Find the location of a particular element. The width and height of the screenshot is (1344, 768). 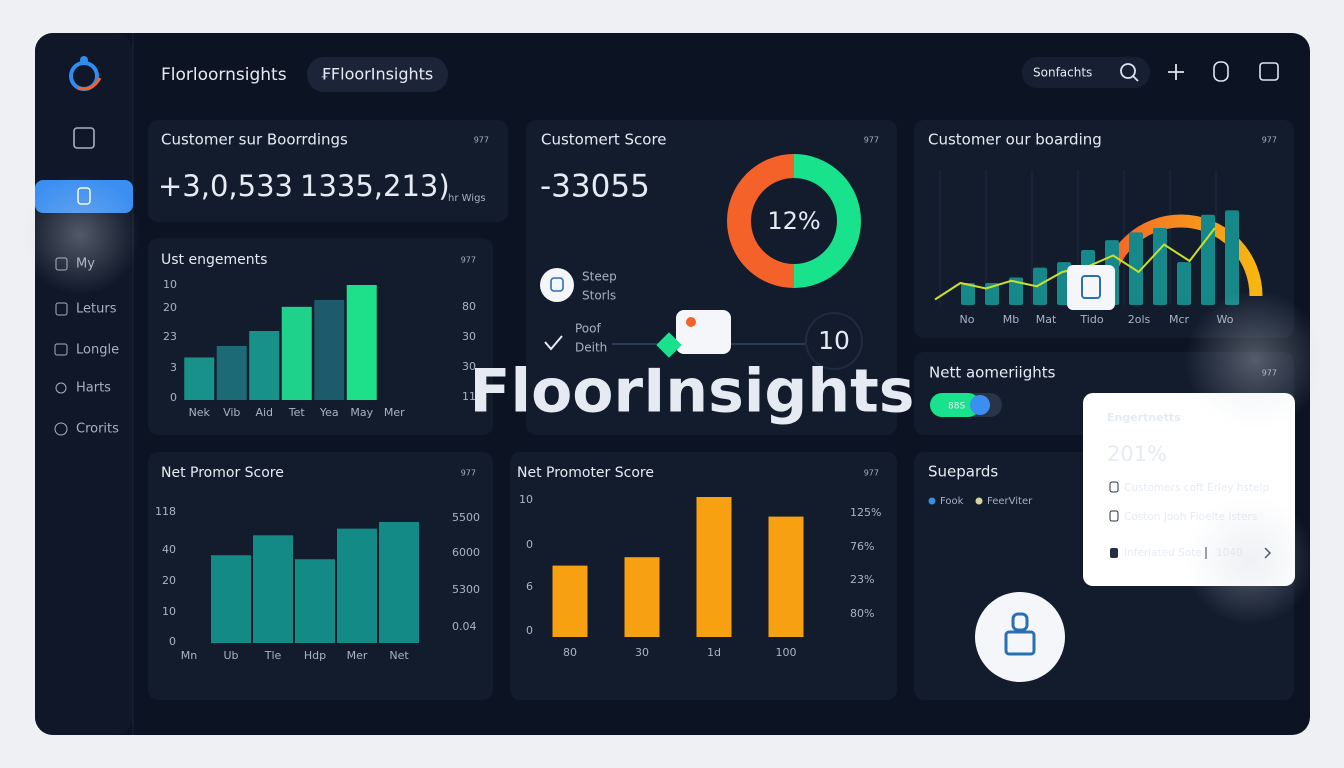

y2-tick-label: 23% is located at coordinates (862, 579).